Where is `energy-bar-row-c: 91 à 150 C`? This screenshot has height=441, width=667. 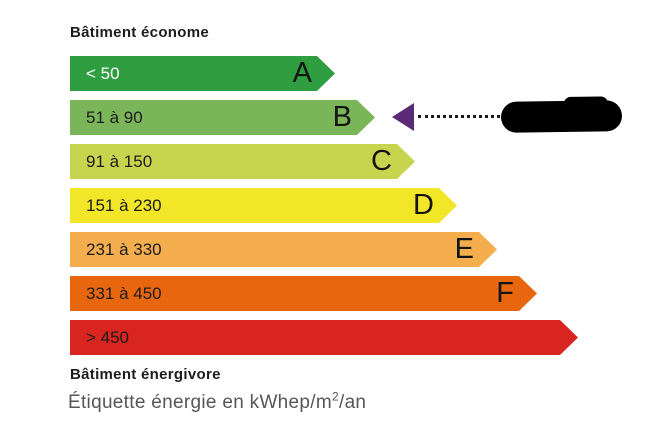 energy-bar-row-c: 91 à 150 C is located at coordinates (324, 161).